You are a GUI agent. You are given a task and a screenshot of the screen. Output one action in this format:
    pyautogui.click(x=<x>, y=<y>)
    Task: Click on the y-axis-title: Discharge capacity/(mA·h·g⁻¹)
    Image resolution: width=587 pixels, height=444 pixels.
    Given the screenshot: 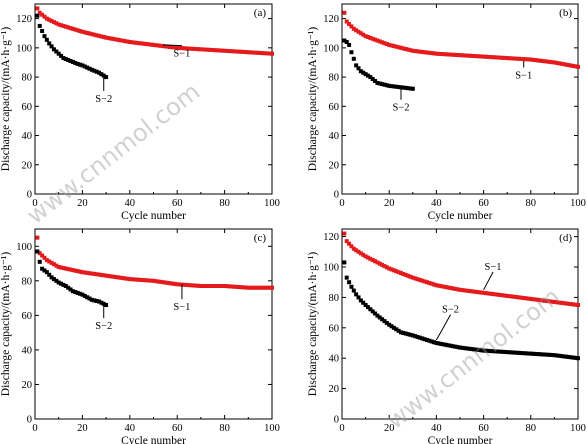 What is the action you would take?
    pyautogui.click(x=6, y=99)
    